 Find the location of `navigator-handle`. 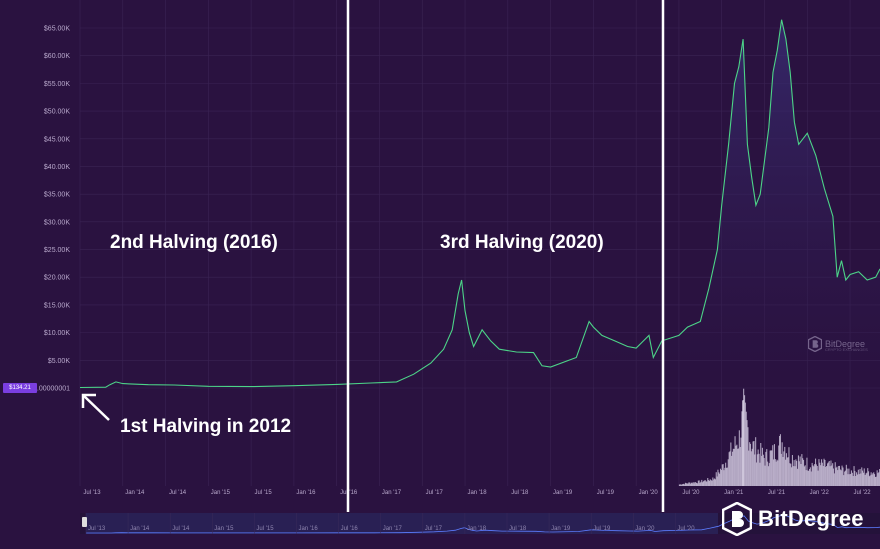

navigator-handle is located at coordinates (84, 522).